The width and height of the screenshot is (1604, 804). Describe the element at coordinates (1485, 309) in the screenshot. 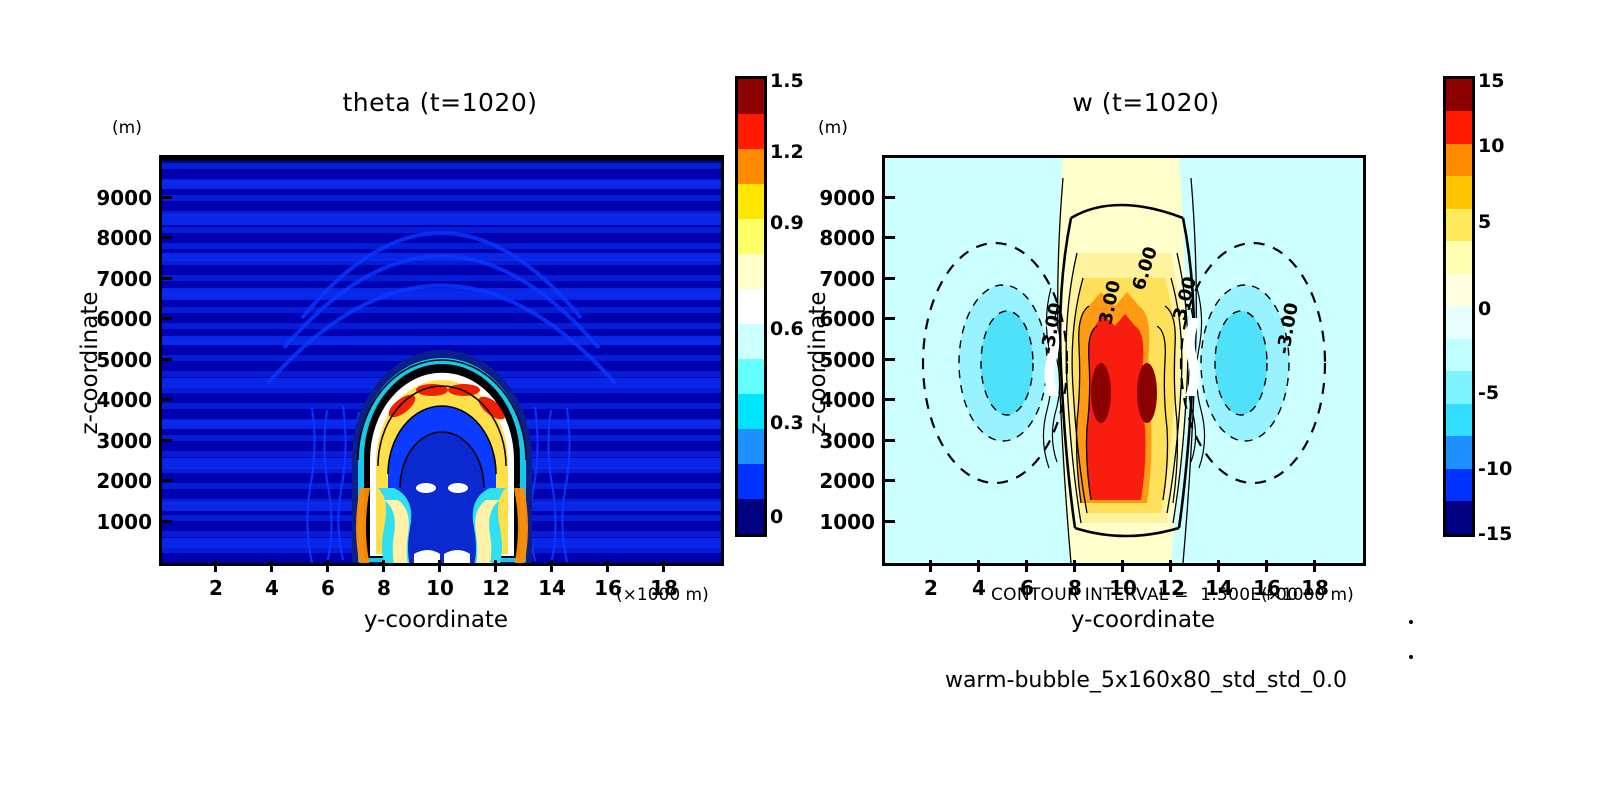

I see `cb-w-tick-0: 0` at that location.